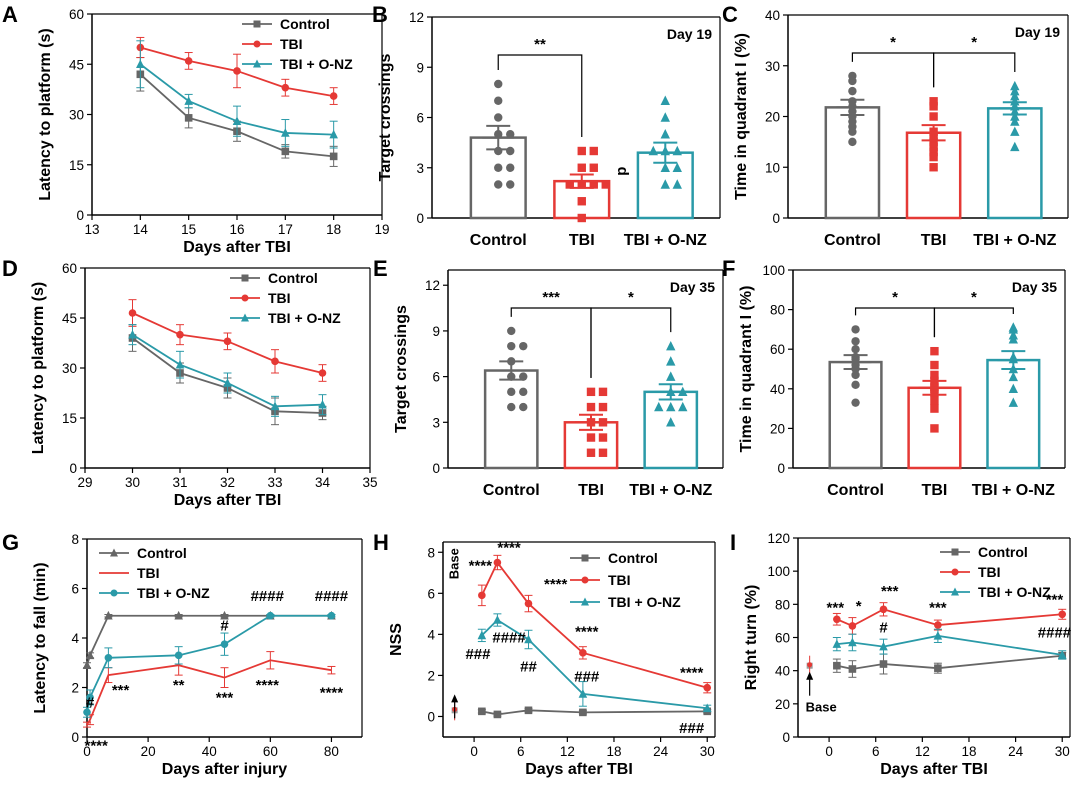 The width and height of the screenshot is (1080, 790). What do you see at coordinates (876, 751) in the screenshot?
I see `x-tick-label: 6` at bounding box center [876, 751].